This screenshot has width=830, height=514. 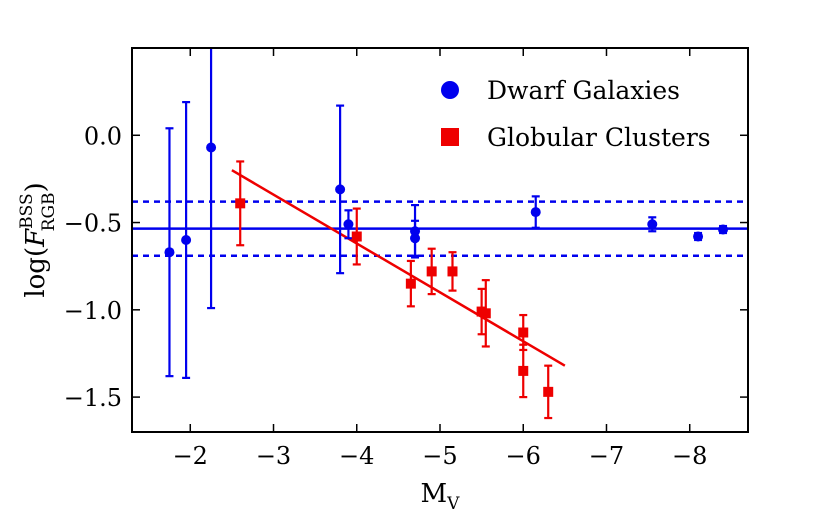 I want to click on y-tick-label: −1.0, so click(x=93, y=311).